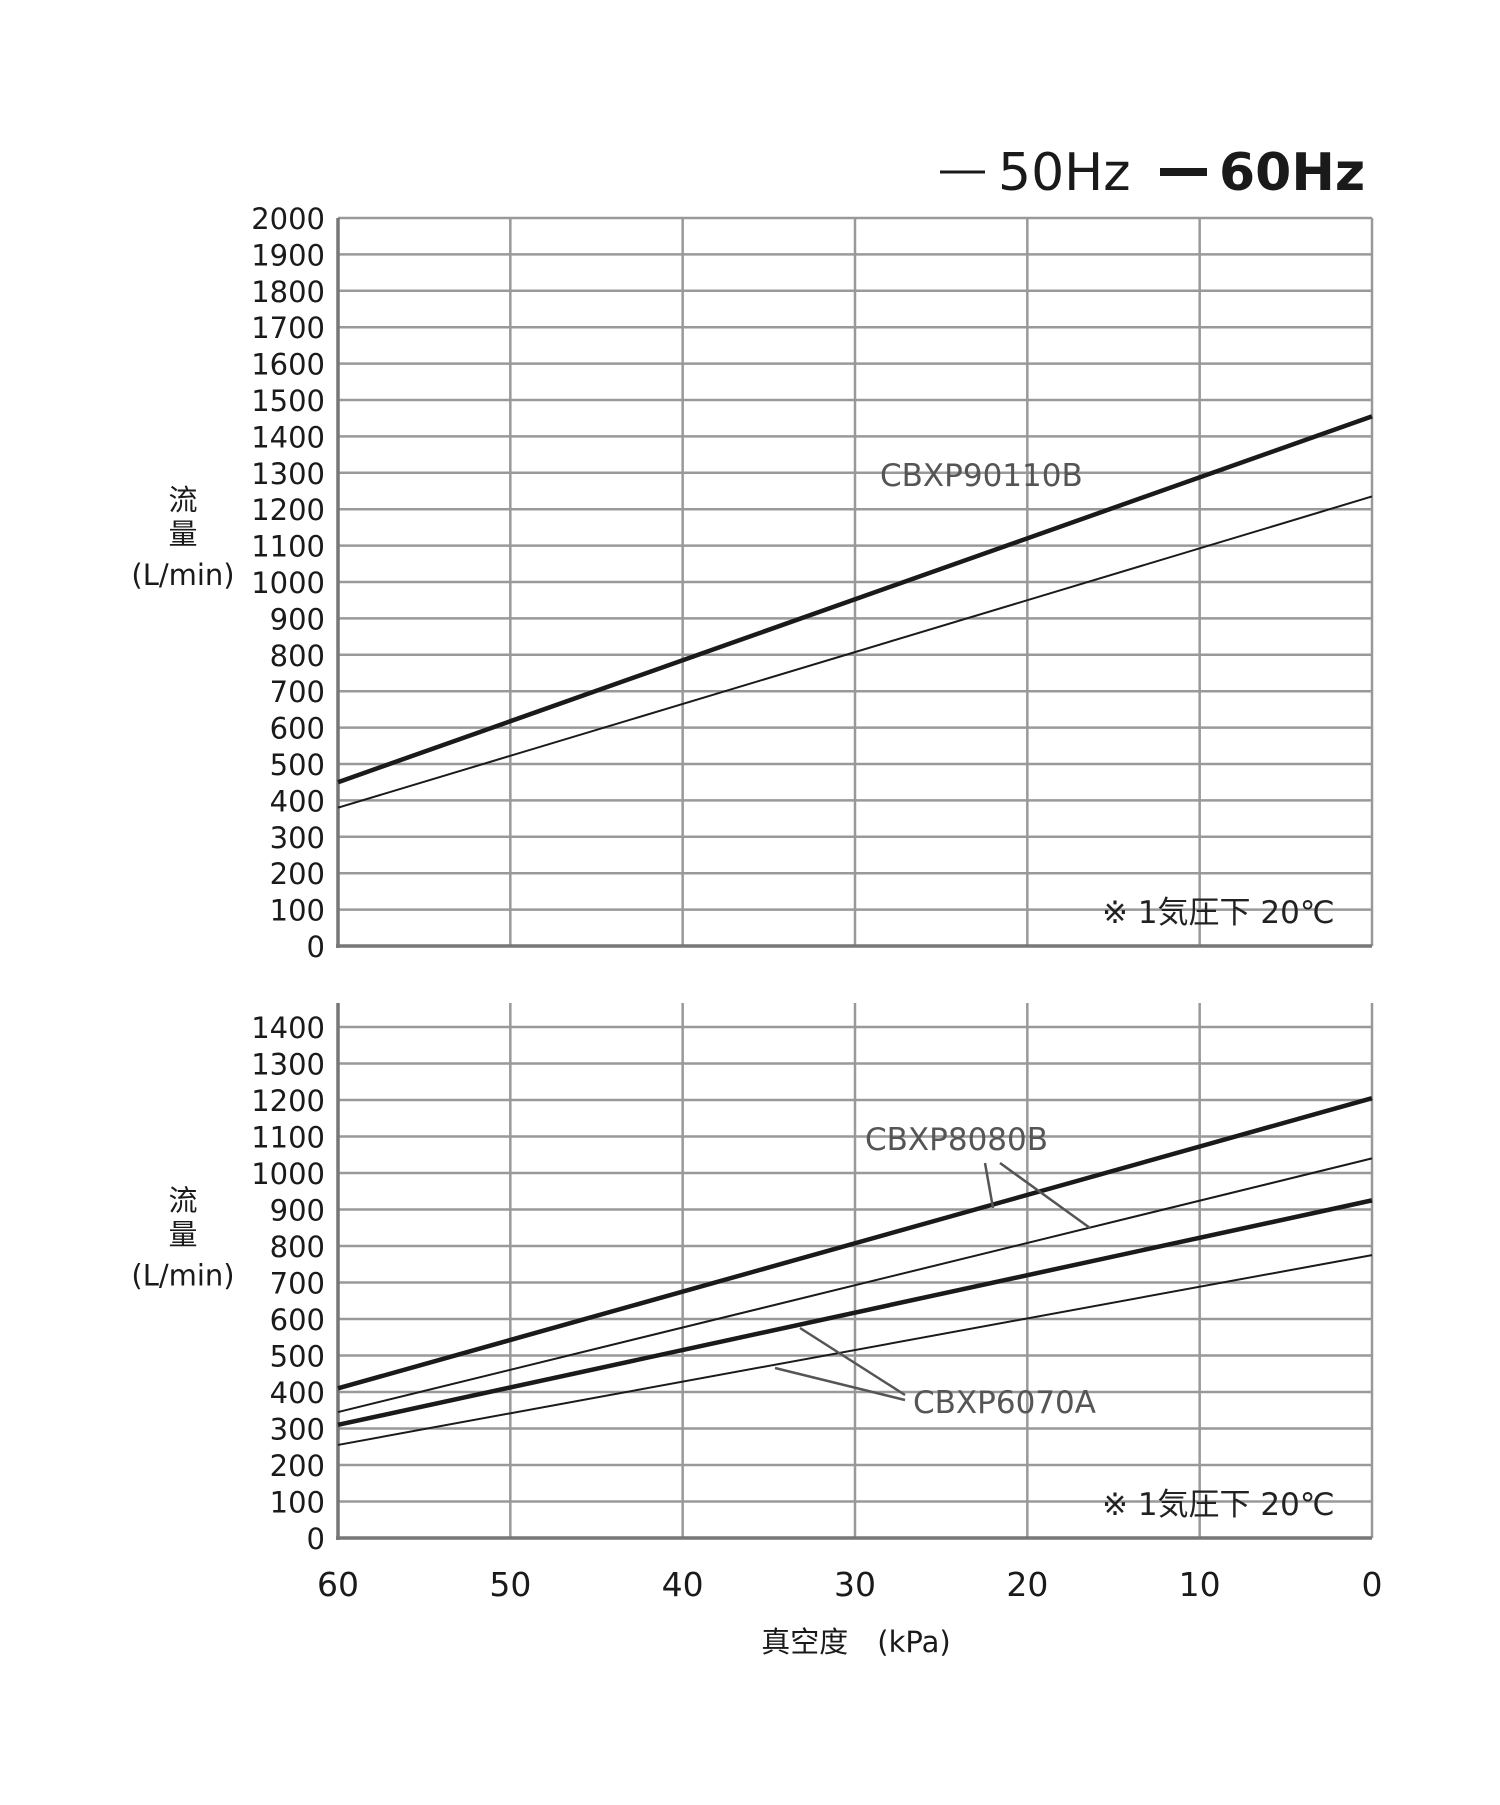 The height and width of the screenshot is (1805, 1500). Describe the element at coordinates (1004, 1403) in the screenshot. I see `bottom-model-label-cbxp6070a: CBXP6070A` at that location.